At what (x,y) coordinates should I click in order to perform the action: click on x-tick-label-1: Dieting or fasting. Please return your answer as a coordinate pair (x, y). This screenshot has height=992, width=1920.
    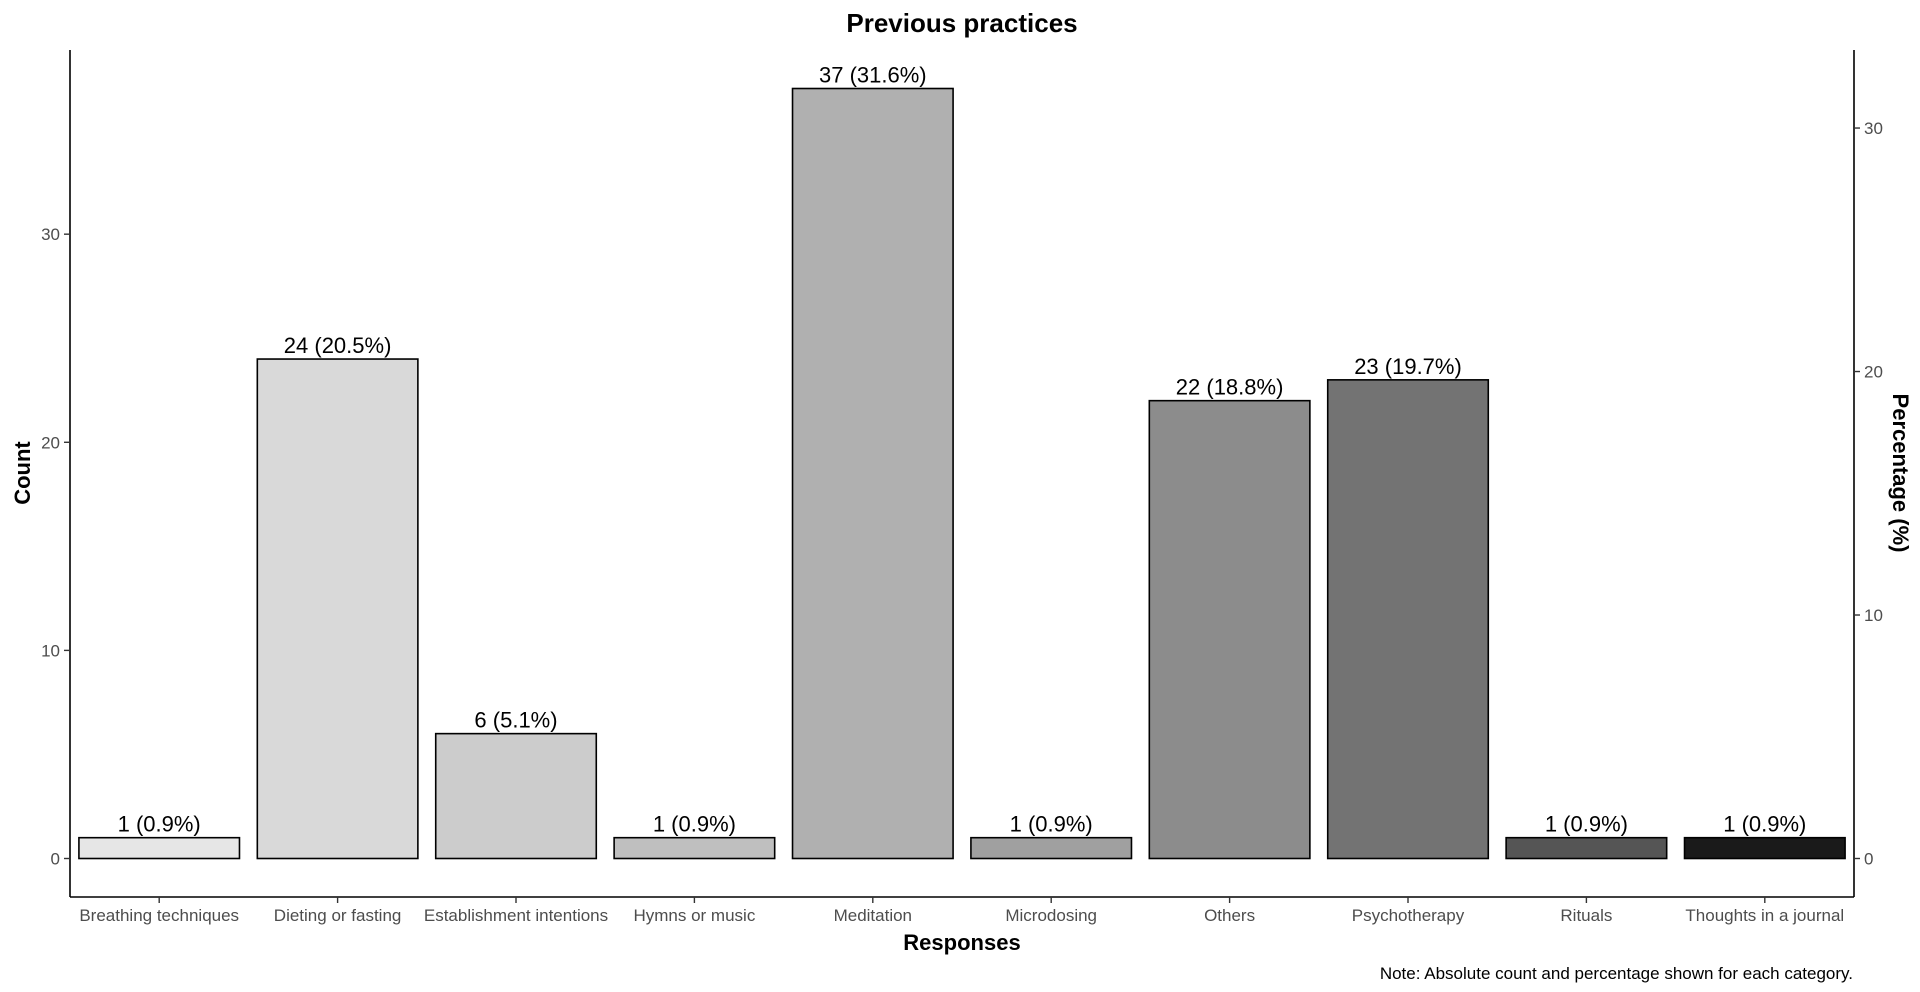
    Looking at the image, I should click on (338, 915).